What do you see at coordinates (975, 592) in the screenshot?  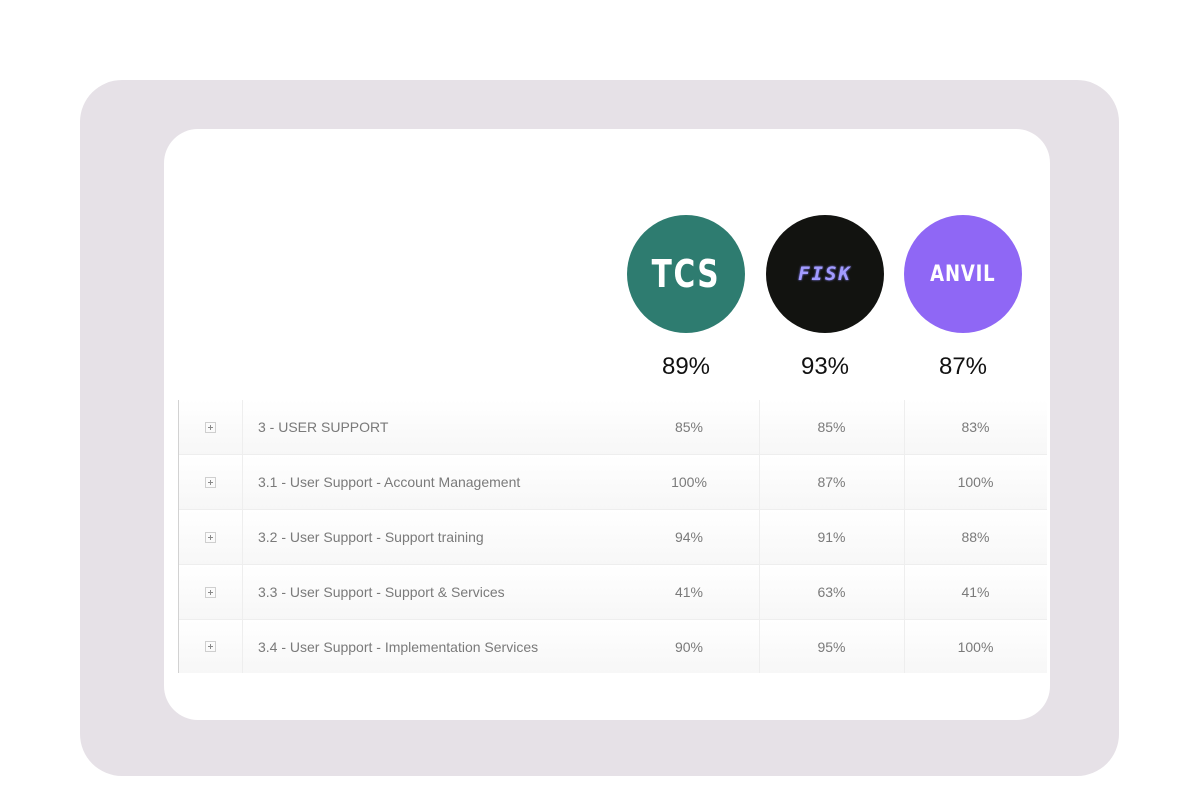 I see `anvil-score-cell: 41%` at bounding box center [975, 592].